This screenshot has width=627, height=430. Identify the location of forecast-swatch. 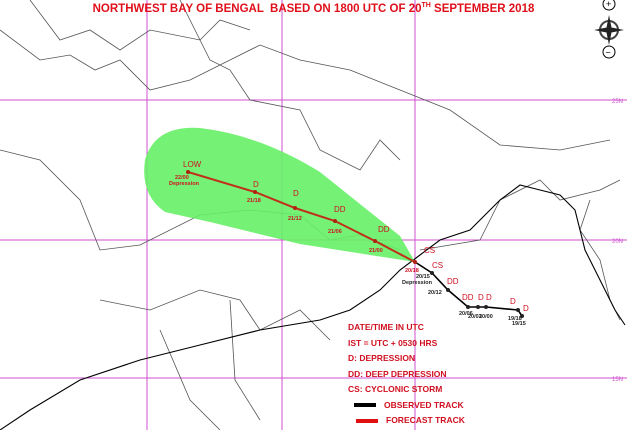
(367, 420).